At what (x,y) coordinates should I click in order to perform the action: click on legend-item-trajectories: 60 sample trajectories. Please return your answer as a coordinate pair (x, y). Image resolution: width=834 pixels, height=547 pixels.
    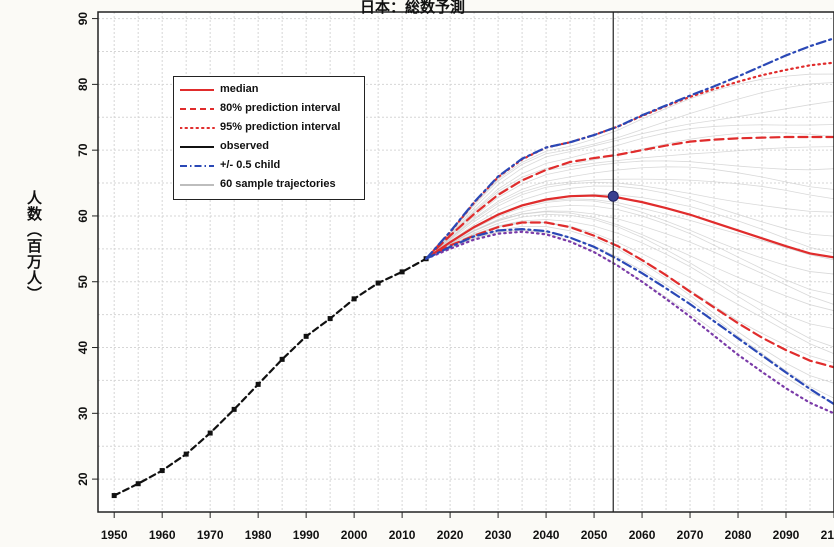
    Looking at the image, I should click on (269, 185).